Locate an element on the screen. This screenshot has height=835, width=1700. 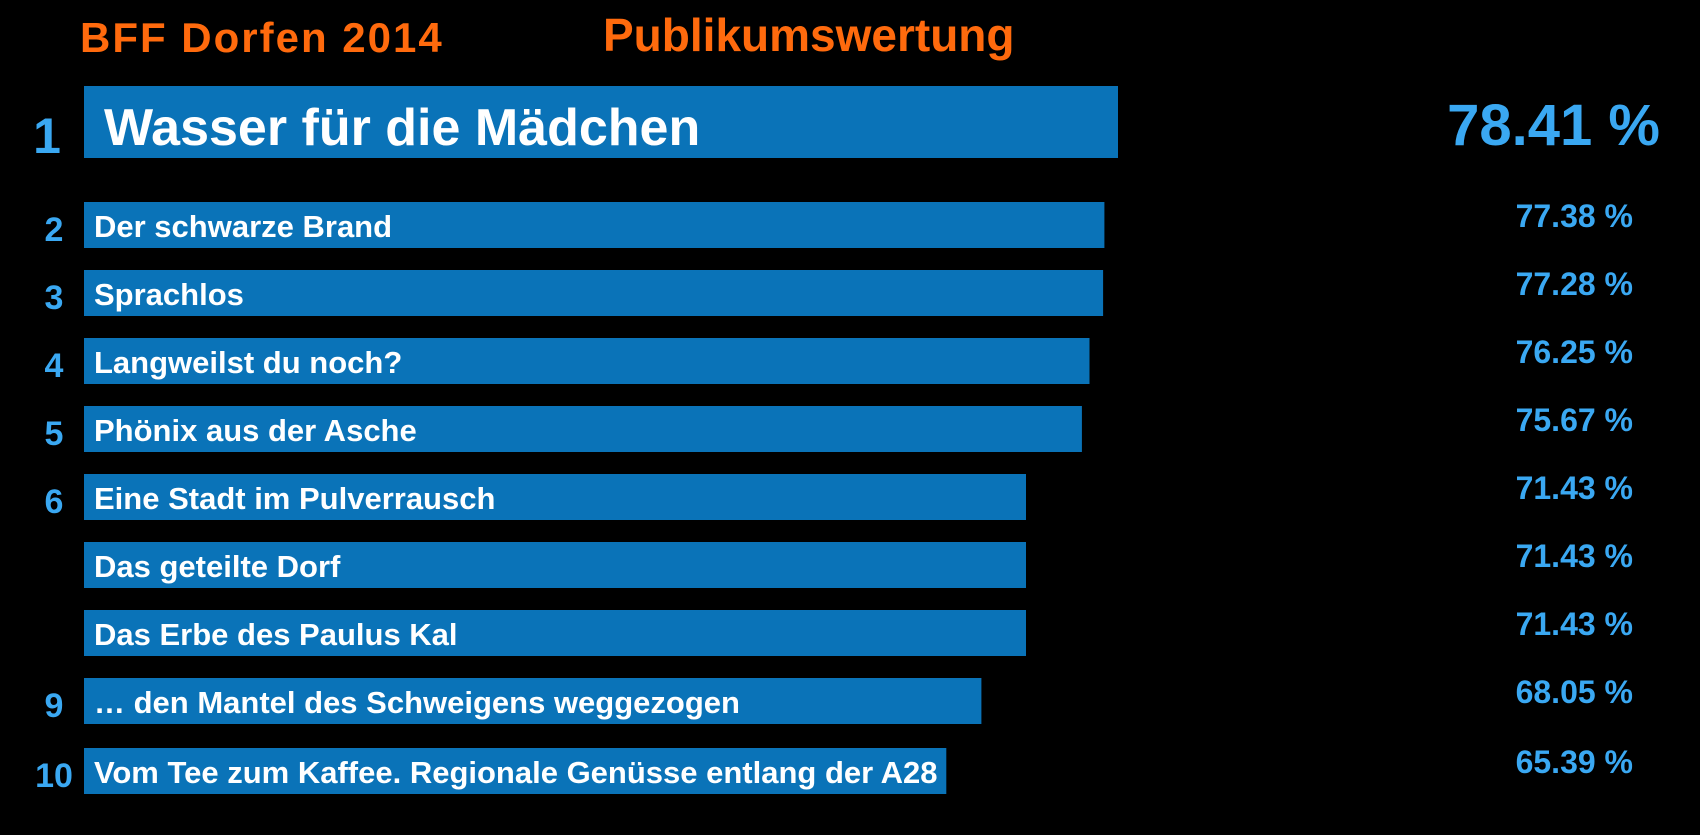
value-label-7: 71.43 % is located at coordinates (1574, 556).